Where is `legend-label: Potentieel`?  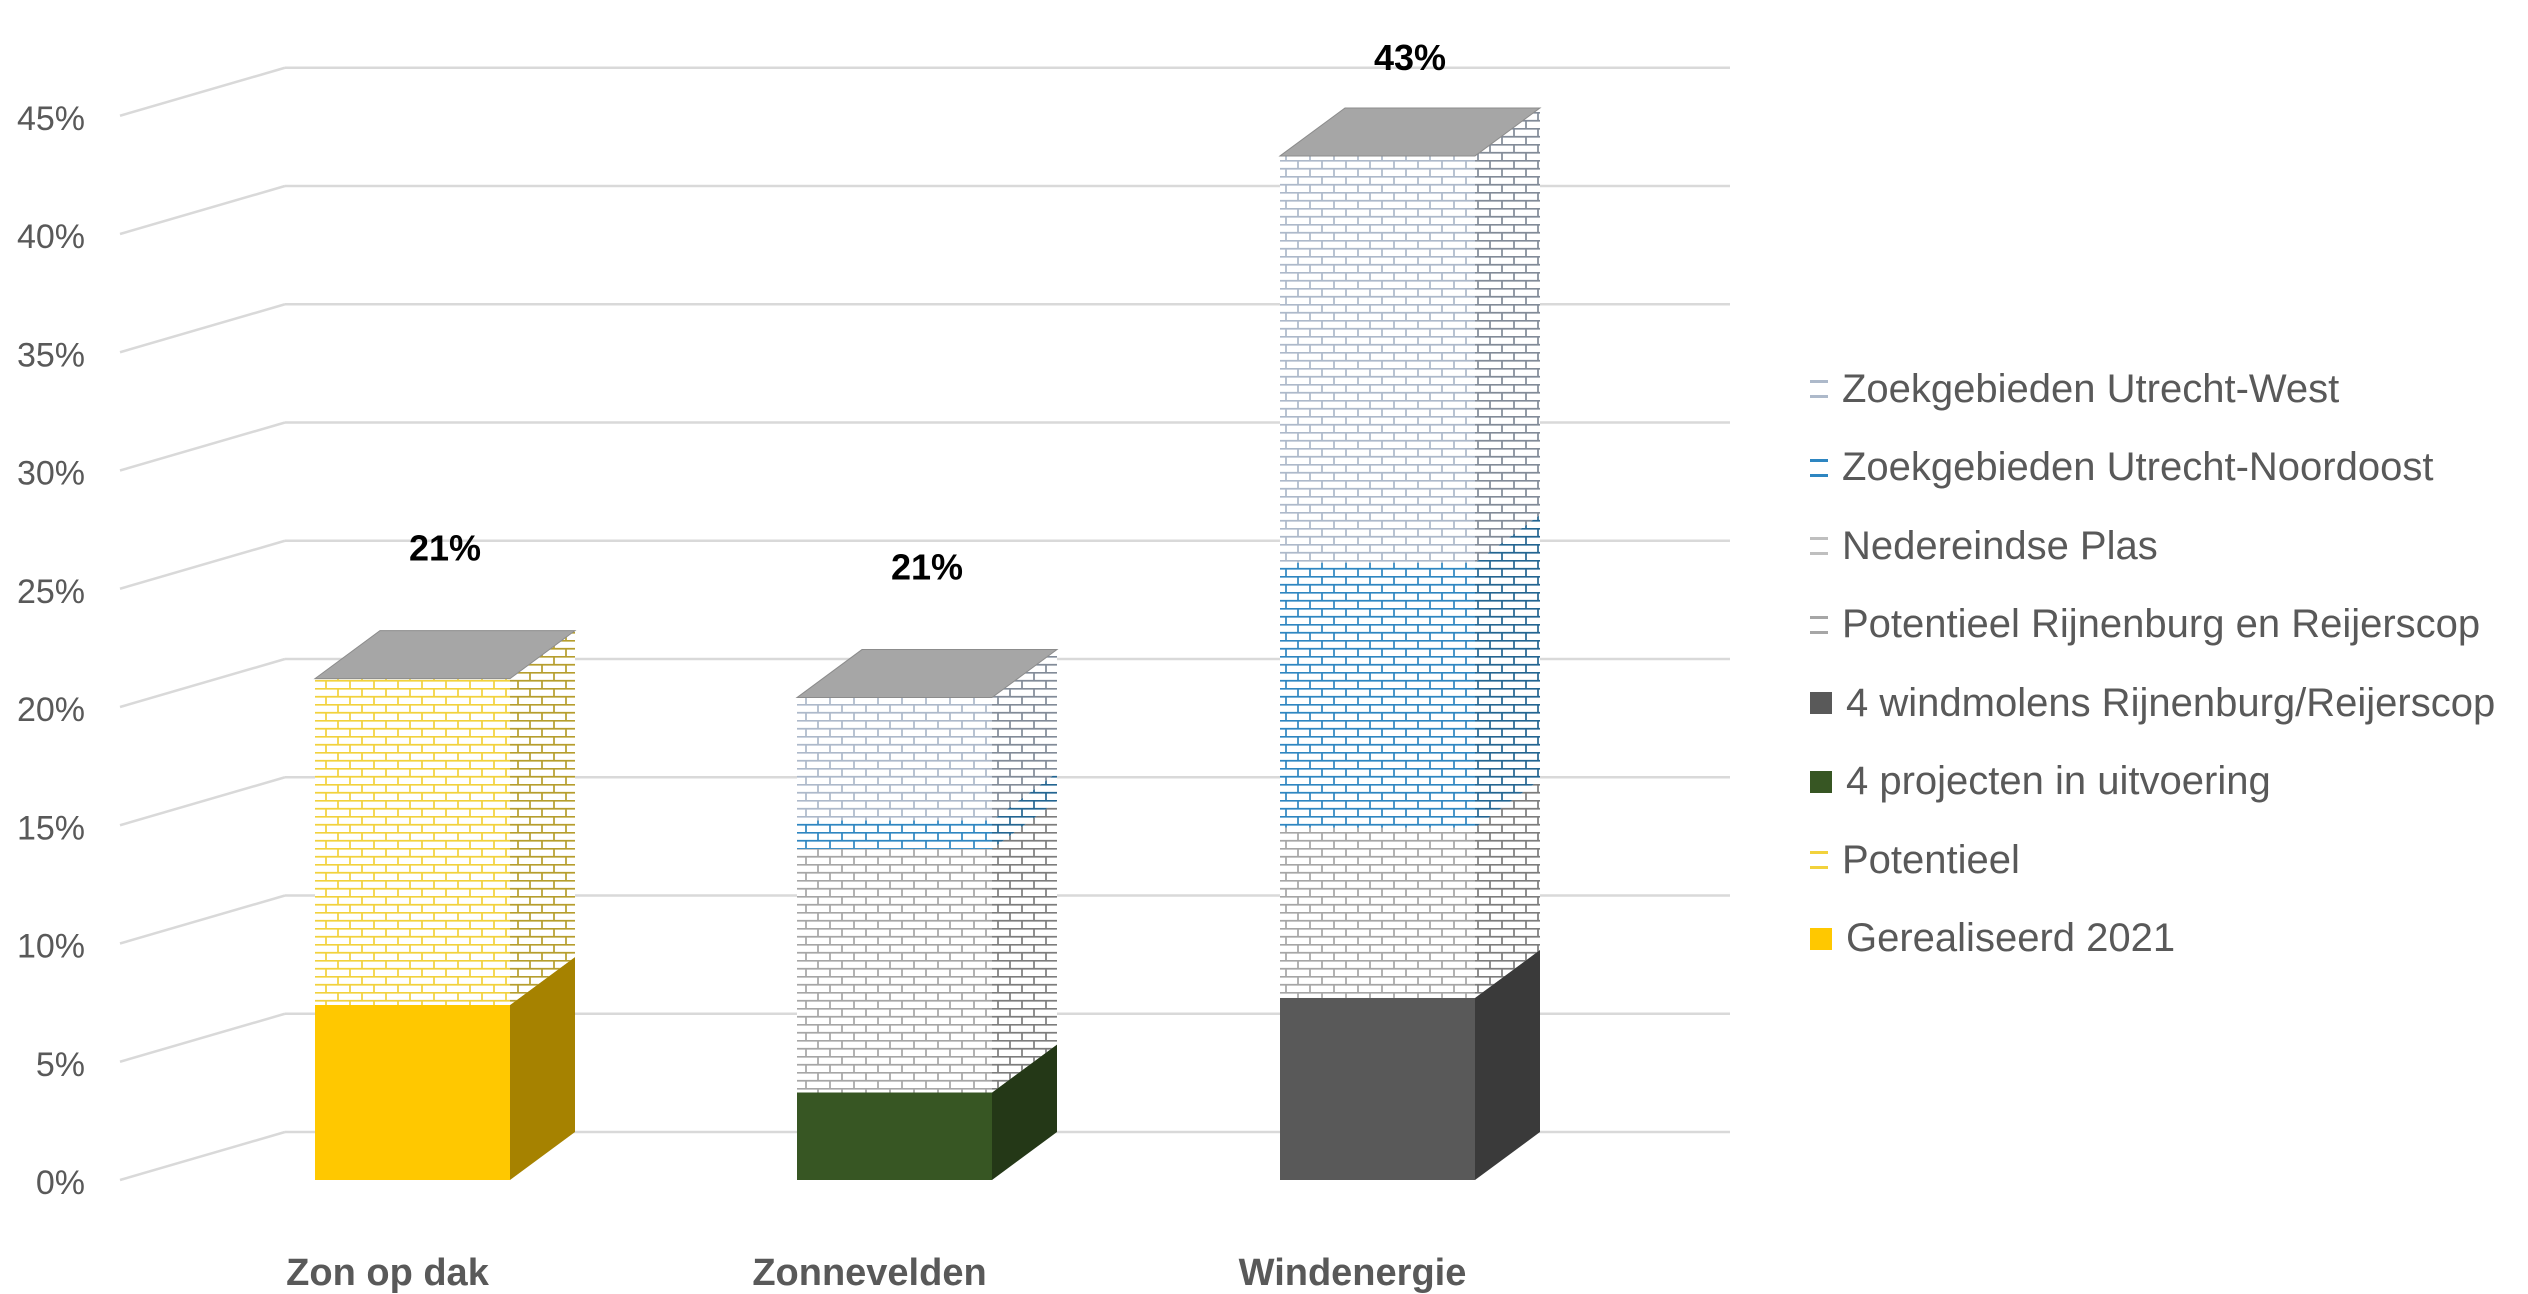
legend-label: Potentieel is located at coordinates (1931, 859).